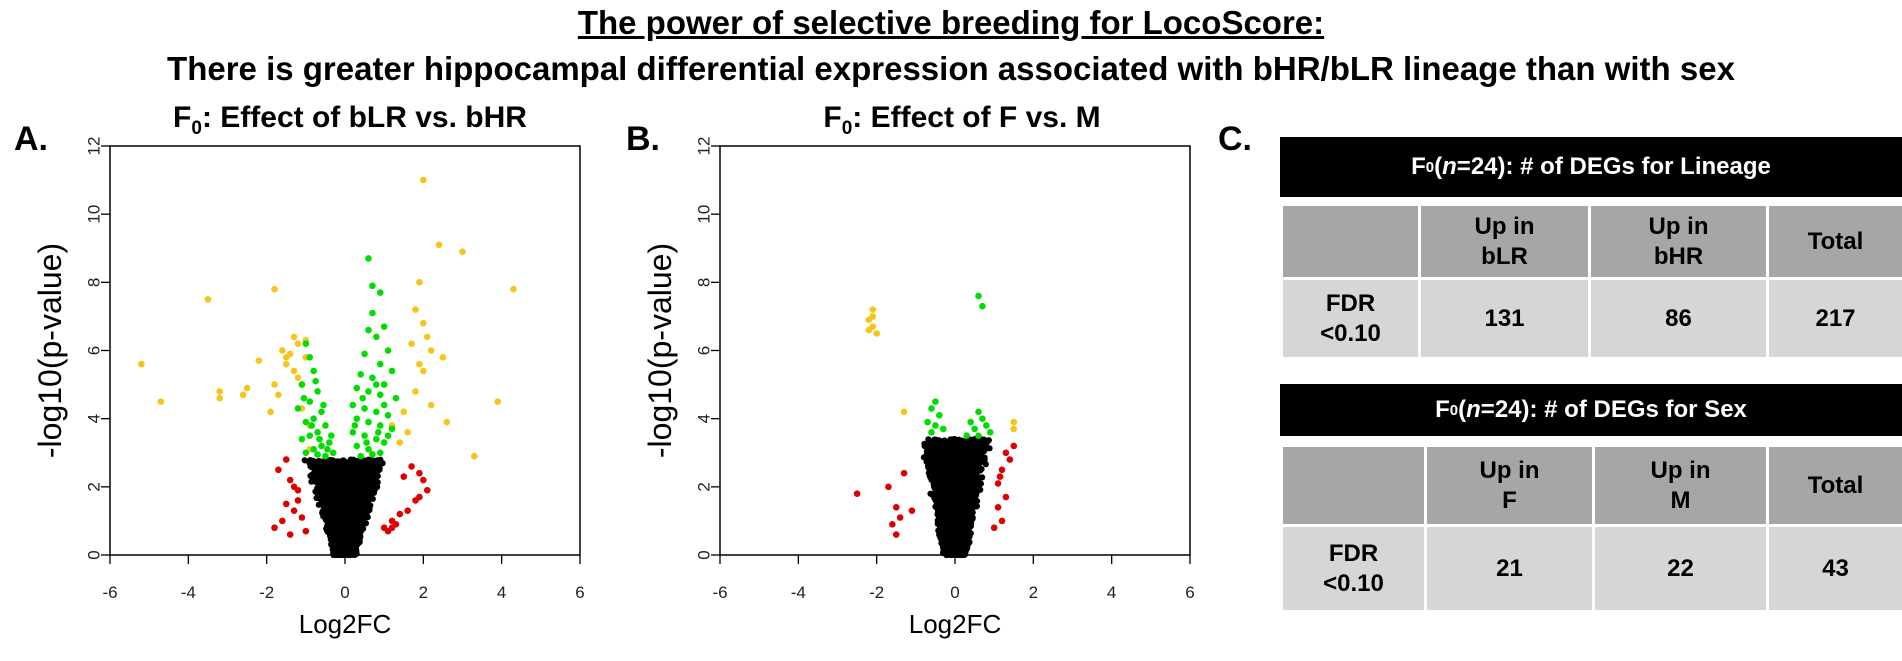 The height and width of the screenshot is (661, 1902). Describe the element at coordinates (50, 350) in the screenshot. I see `y-axis-label: -log10(p-value)` at that location.